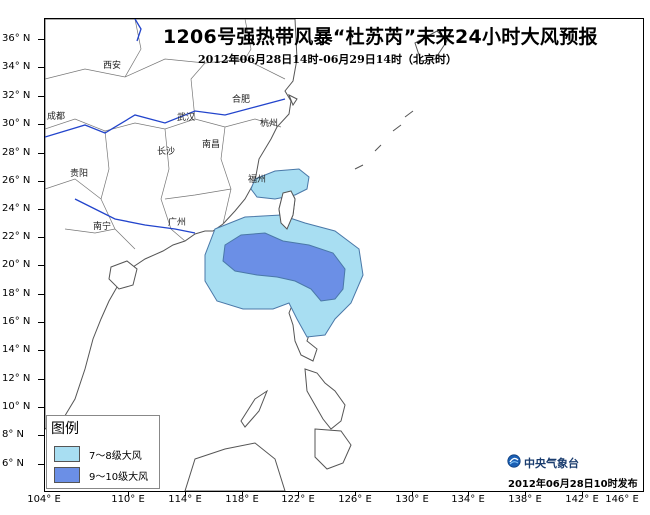 Image resolution: width=650 pixels, height=515 pixels. What do you see at coordinates (185, 499) in the screenshot?
I see `lon-label: 114° E` at bounding box center [185, 499].